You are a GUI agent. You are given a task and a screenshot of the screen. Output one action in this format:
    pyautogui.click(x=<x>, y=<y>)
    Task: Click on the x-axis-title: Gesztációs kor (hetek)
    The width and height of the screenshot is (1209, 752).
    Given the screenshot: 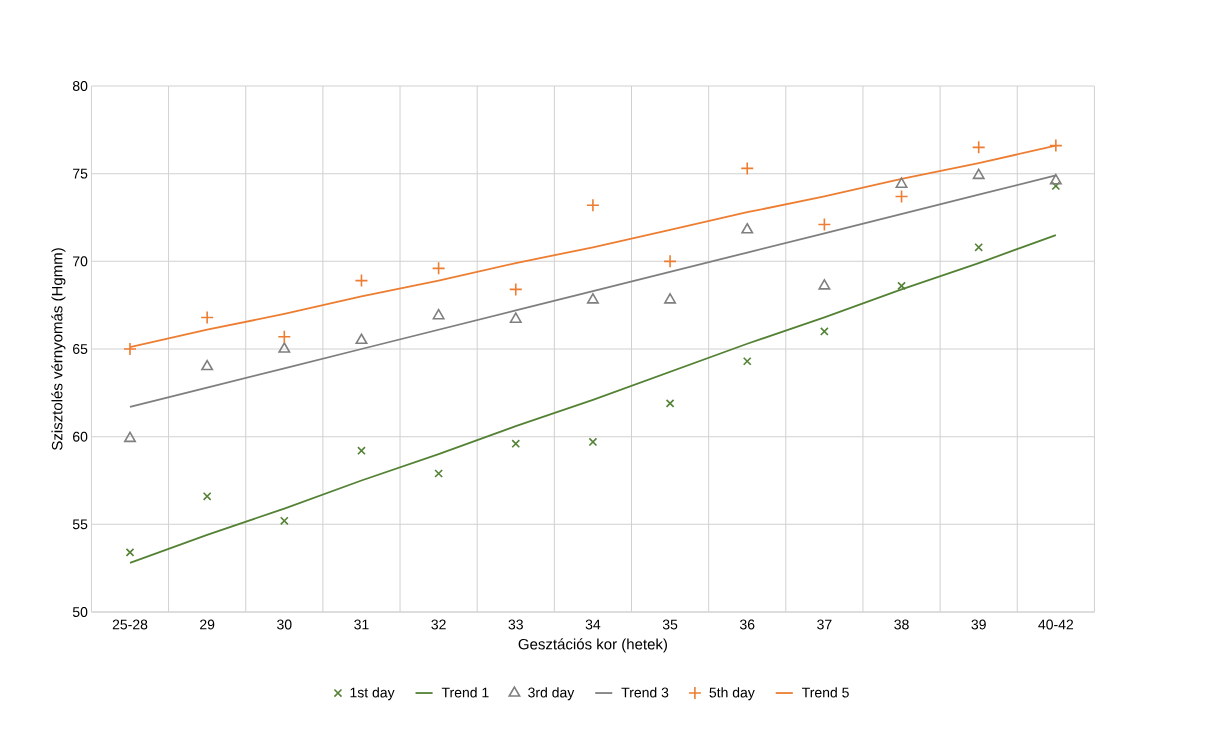 What is the action you would take?
    pyautogui.click(x=592, y=645)
    